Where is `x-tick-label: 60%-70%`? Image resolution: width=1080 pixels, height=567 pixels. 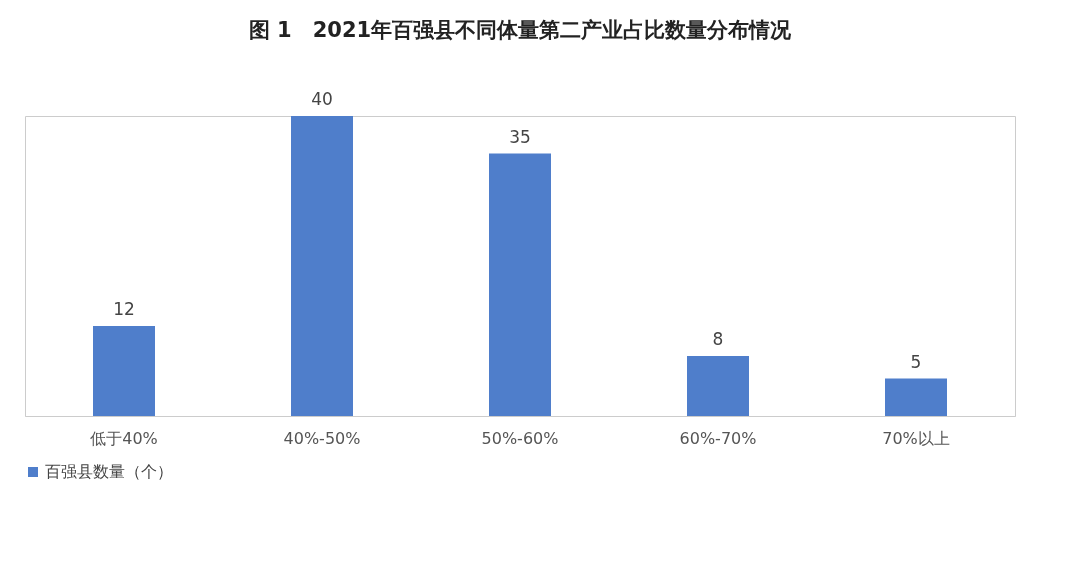 x-tick-label: 60%-70% is located at coordinates (718, 438).